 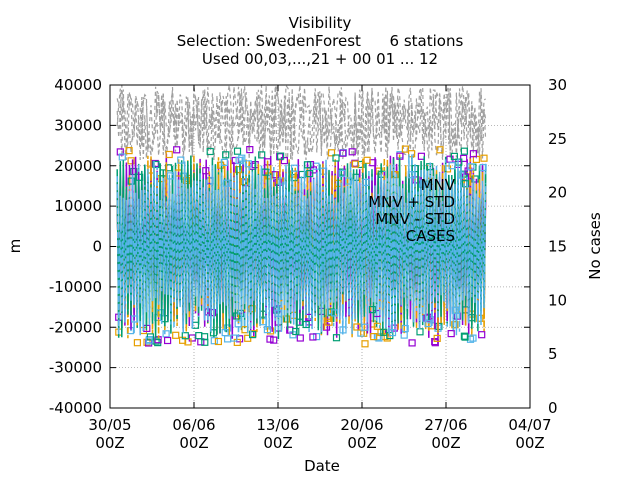 What do you see at coordinates (320, 41) in the screenshot?
I see `chart-title-line-2: Selection: SwedenForest 6 stations` at bounding box center [320, 41].